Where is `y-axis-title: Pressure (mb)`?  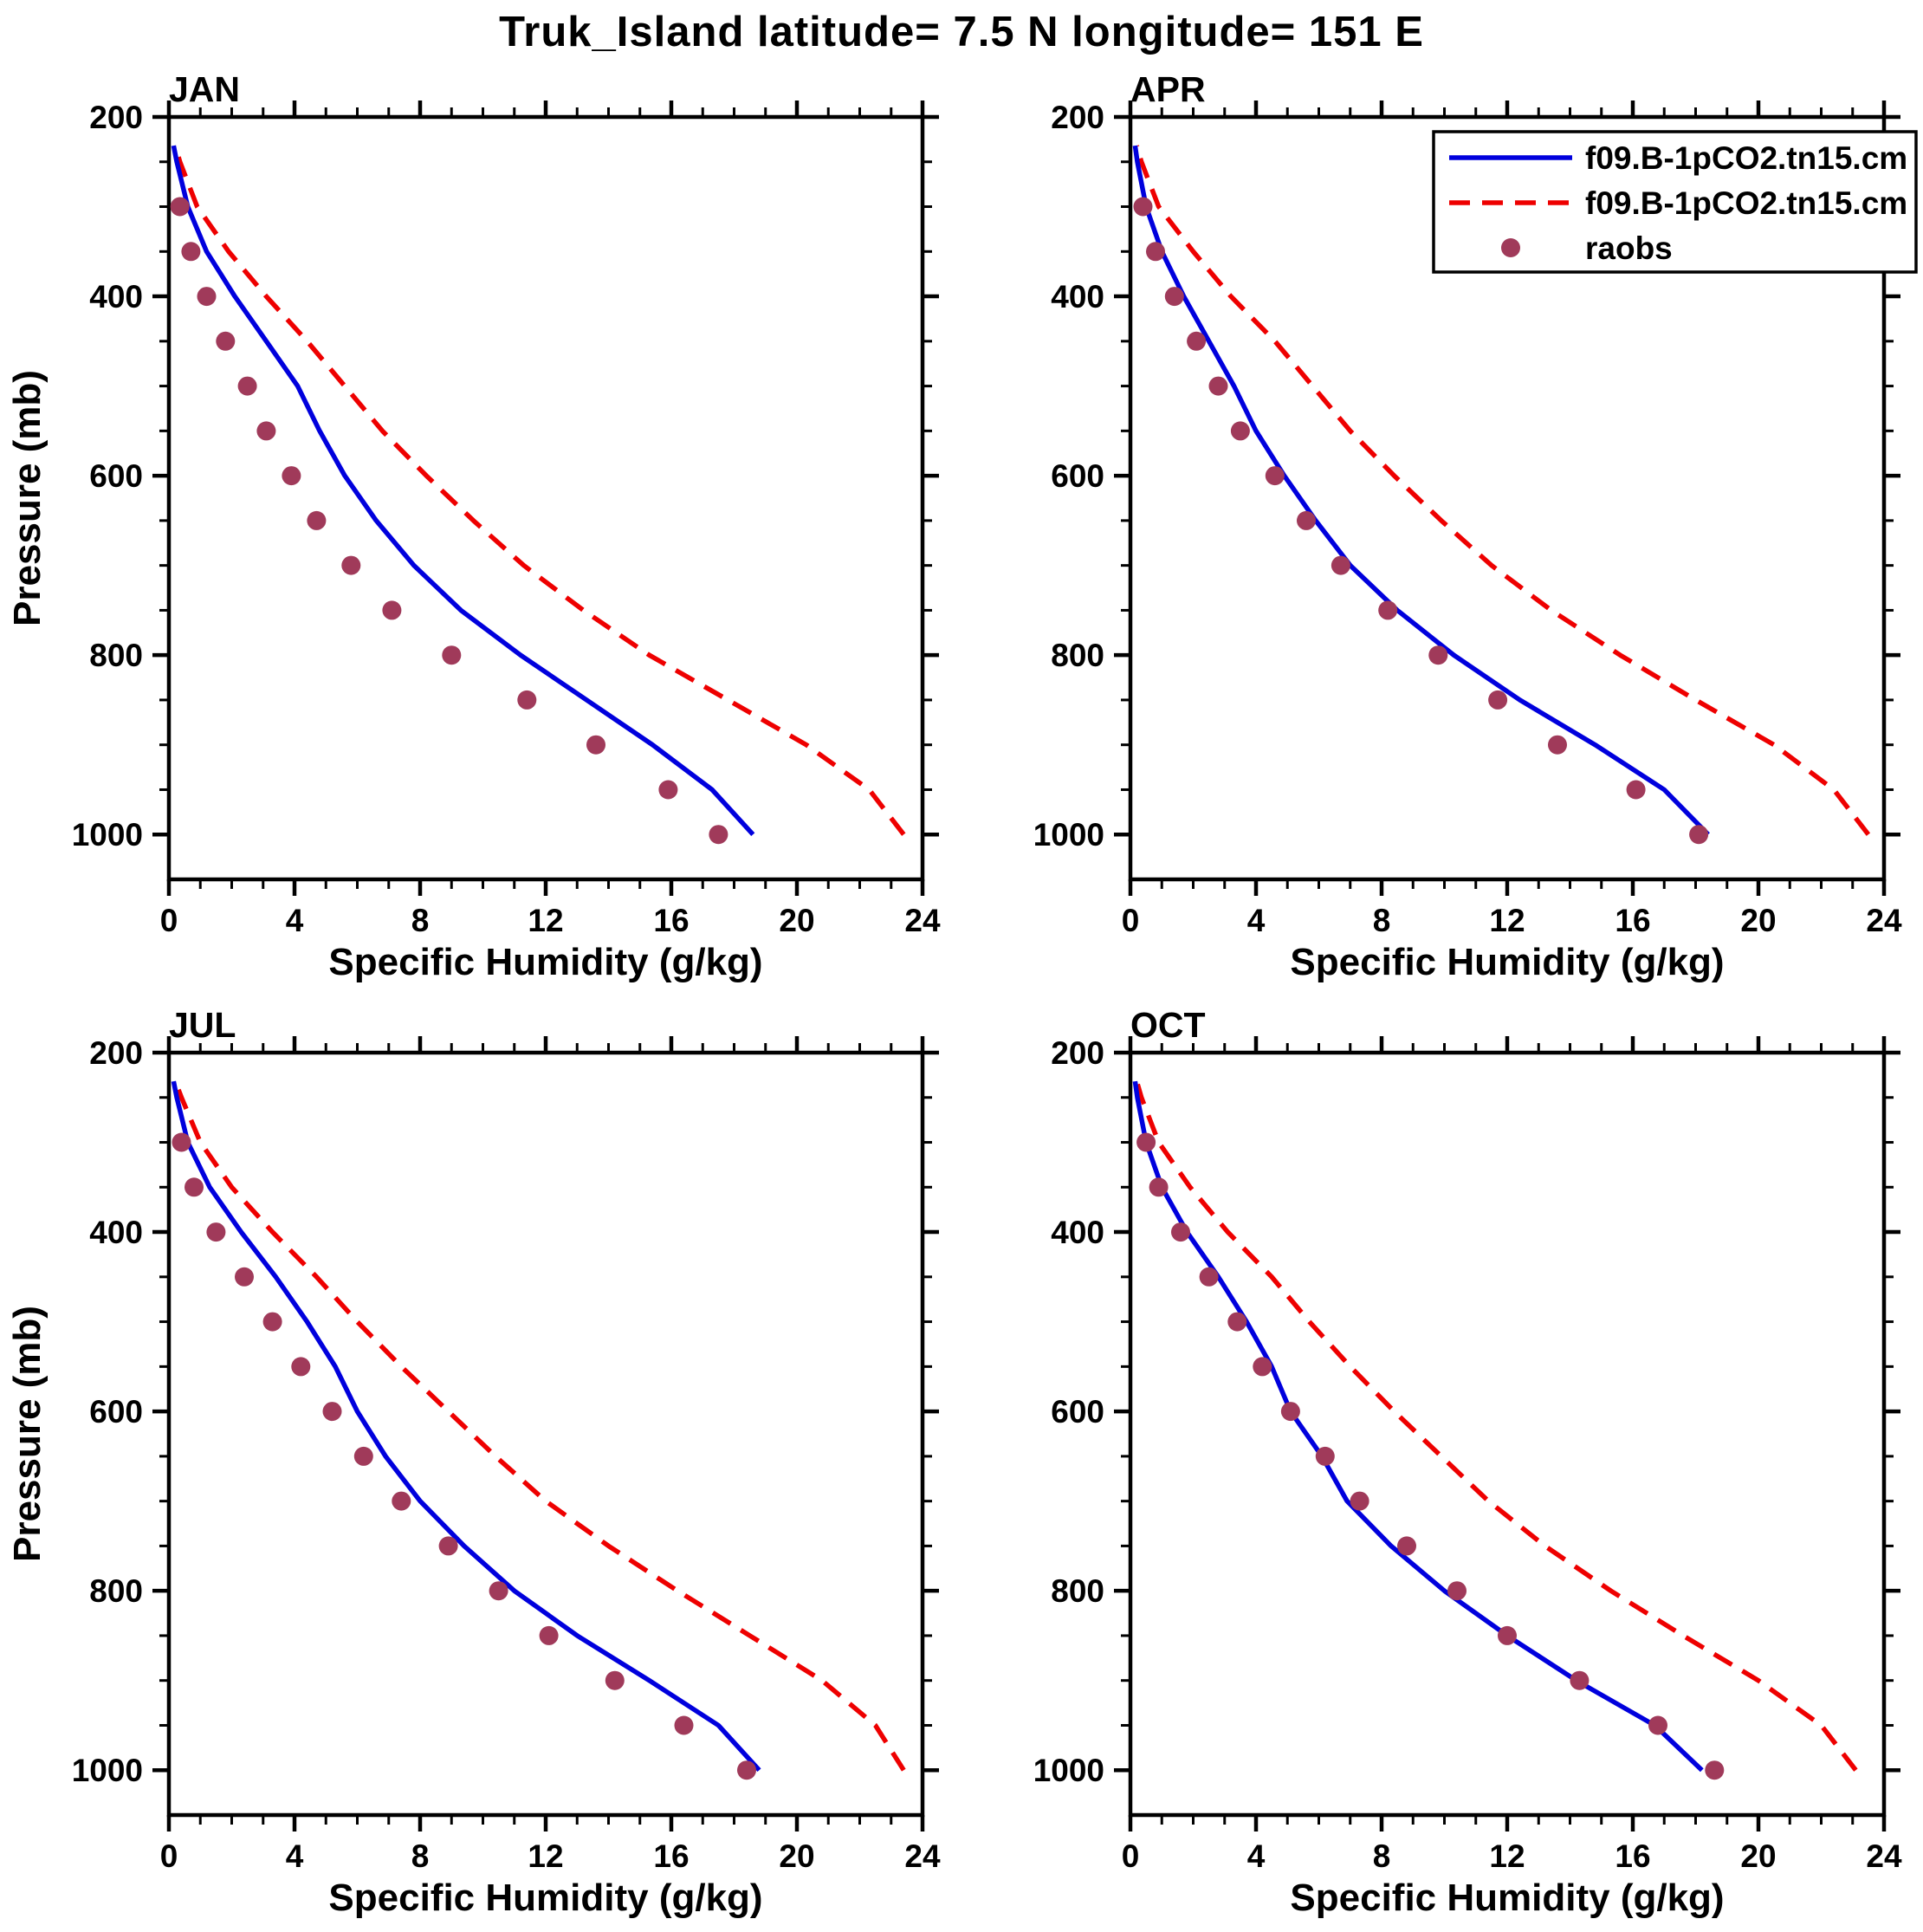
y-axis-title: Pressure (mb) is located at coordinates (27, 1434).